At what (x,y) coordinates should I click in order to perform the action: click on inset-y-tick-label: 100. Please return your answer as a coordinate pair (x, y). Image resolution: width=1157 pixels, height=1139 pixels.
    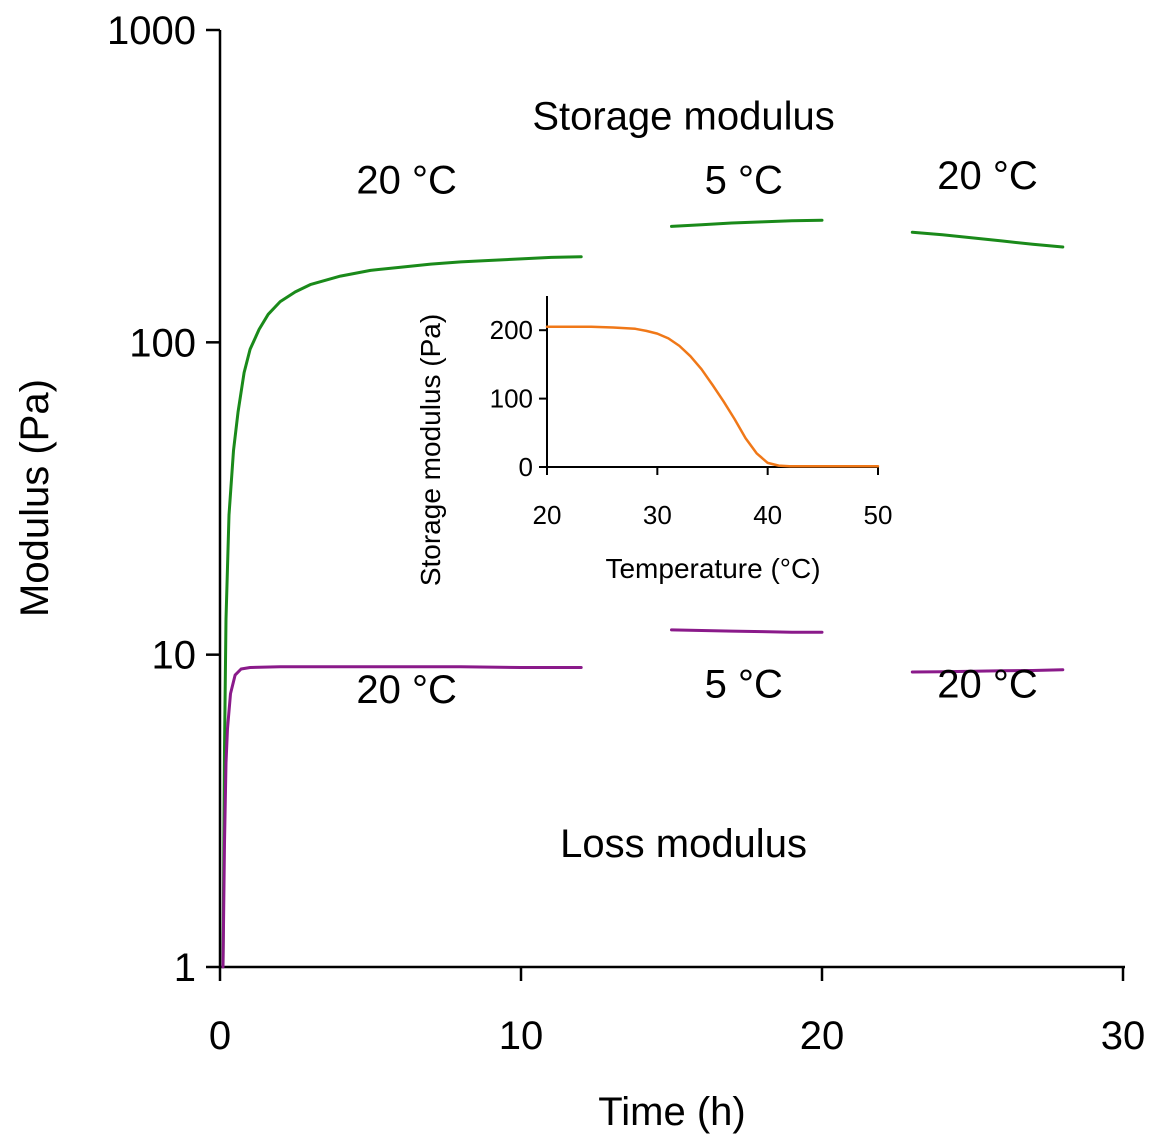
    Looking at the image, I should click on (511, 399).